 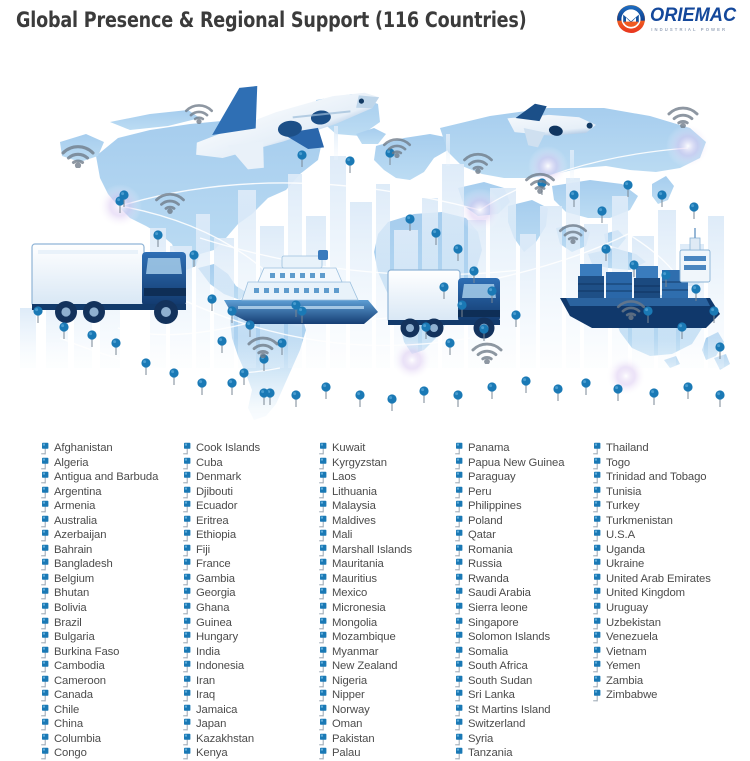 I want to click on country-name: Somalia, so click(x=488, y=651).